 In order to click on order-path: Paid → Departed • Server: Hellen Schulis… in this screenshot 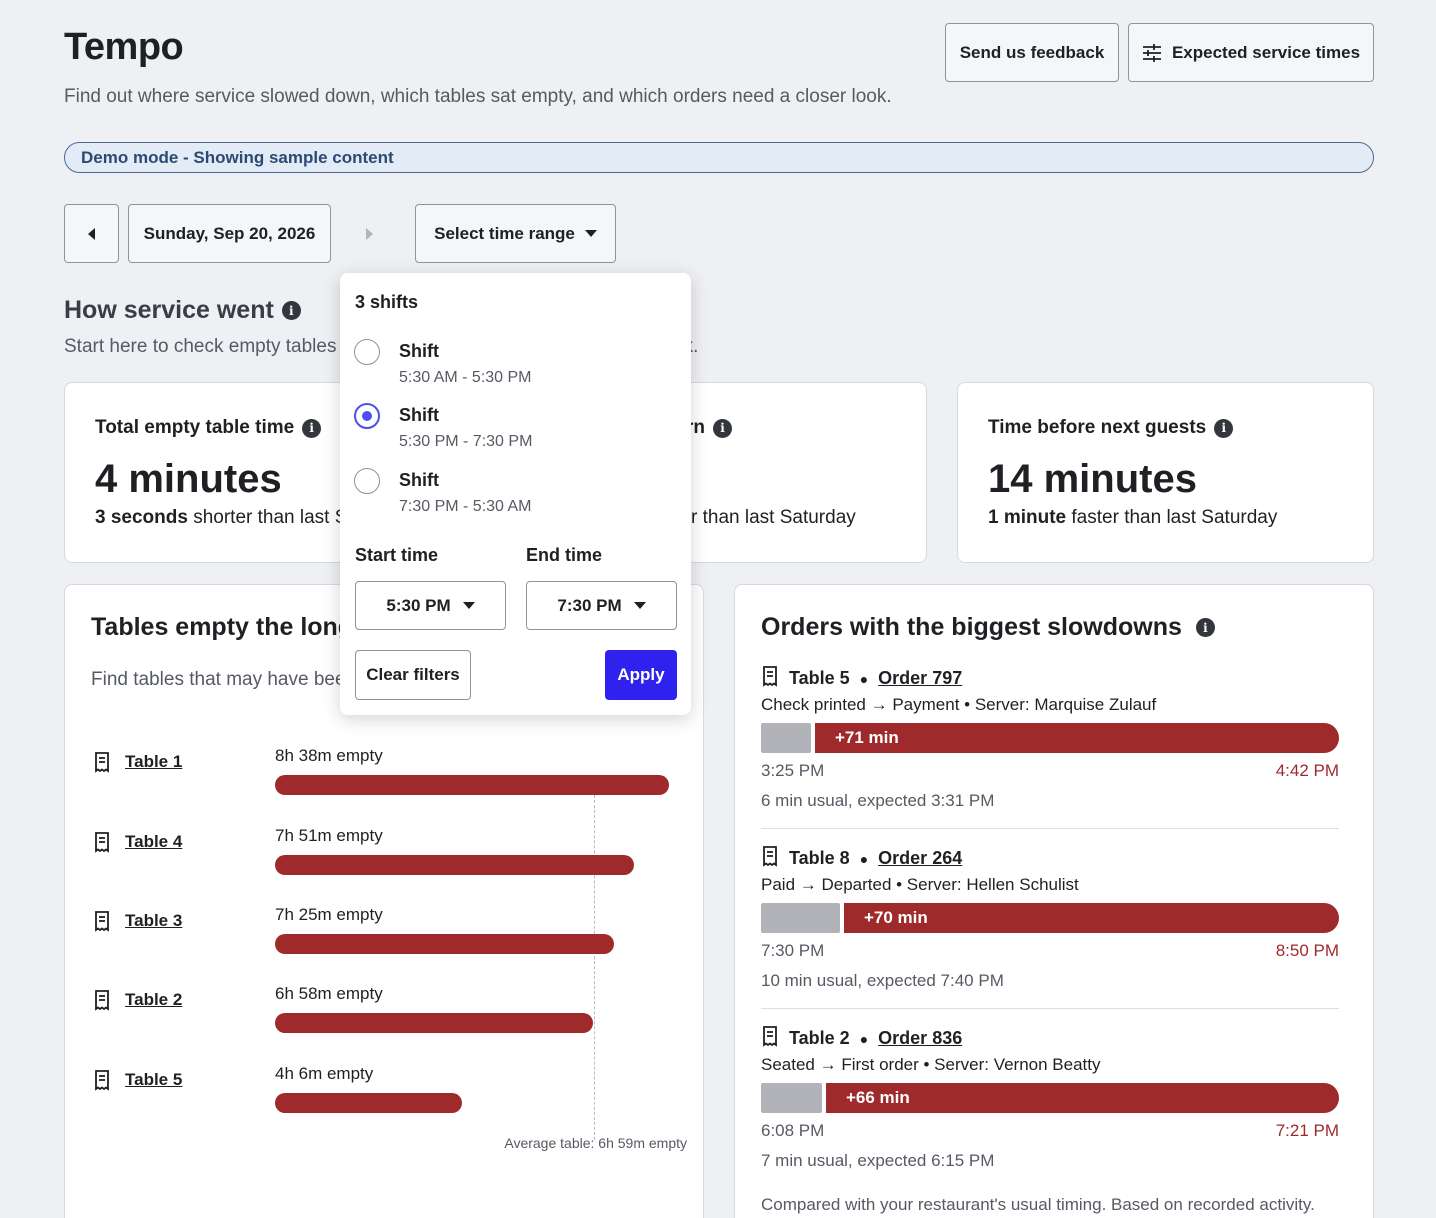, I will do `click(920, 884)`.